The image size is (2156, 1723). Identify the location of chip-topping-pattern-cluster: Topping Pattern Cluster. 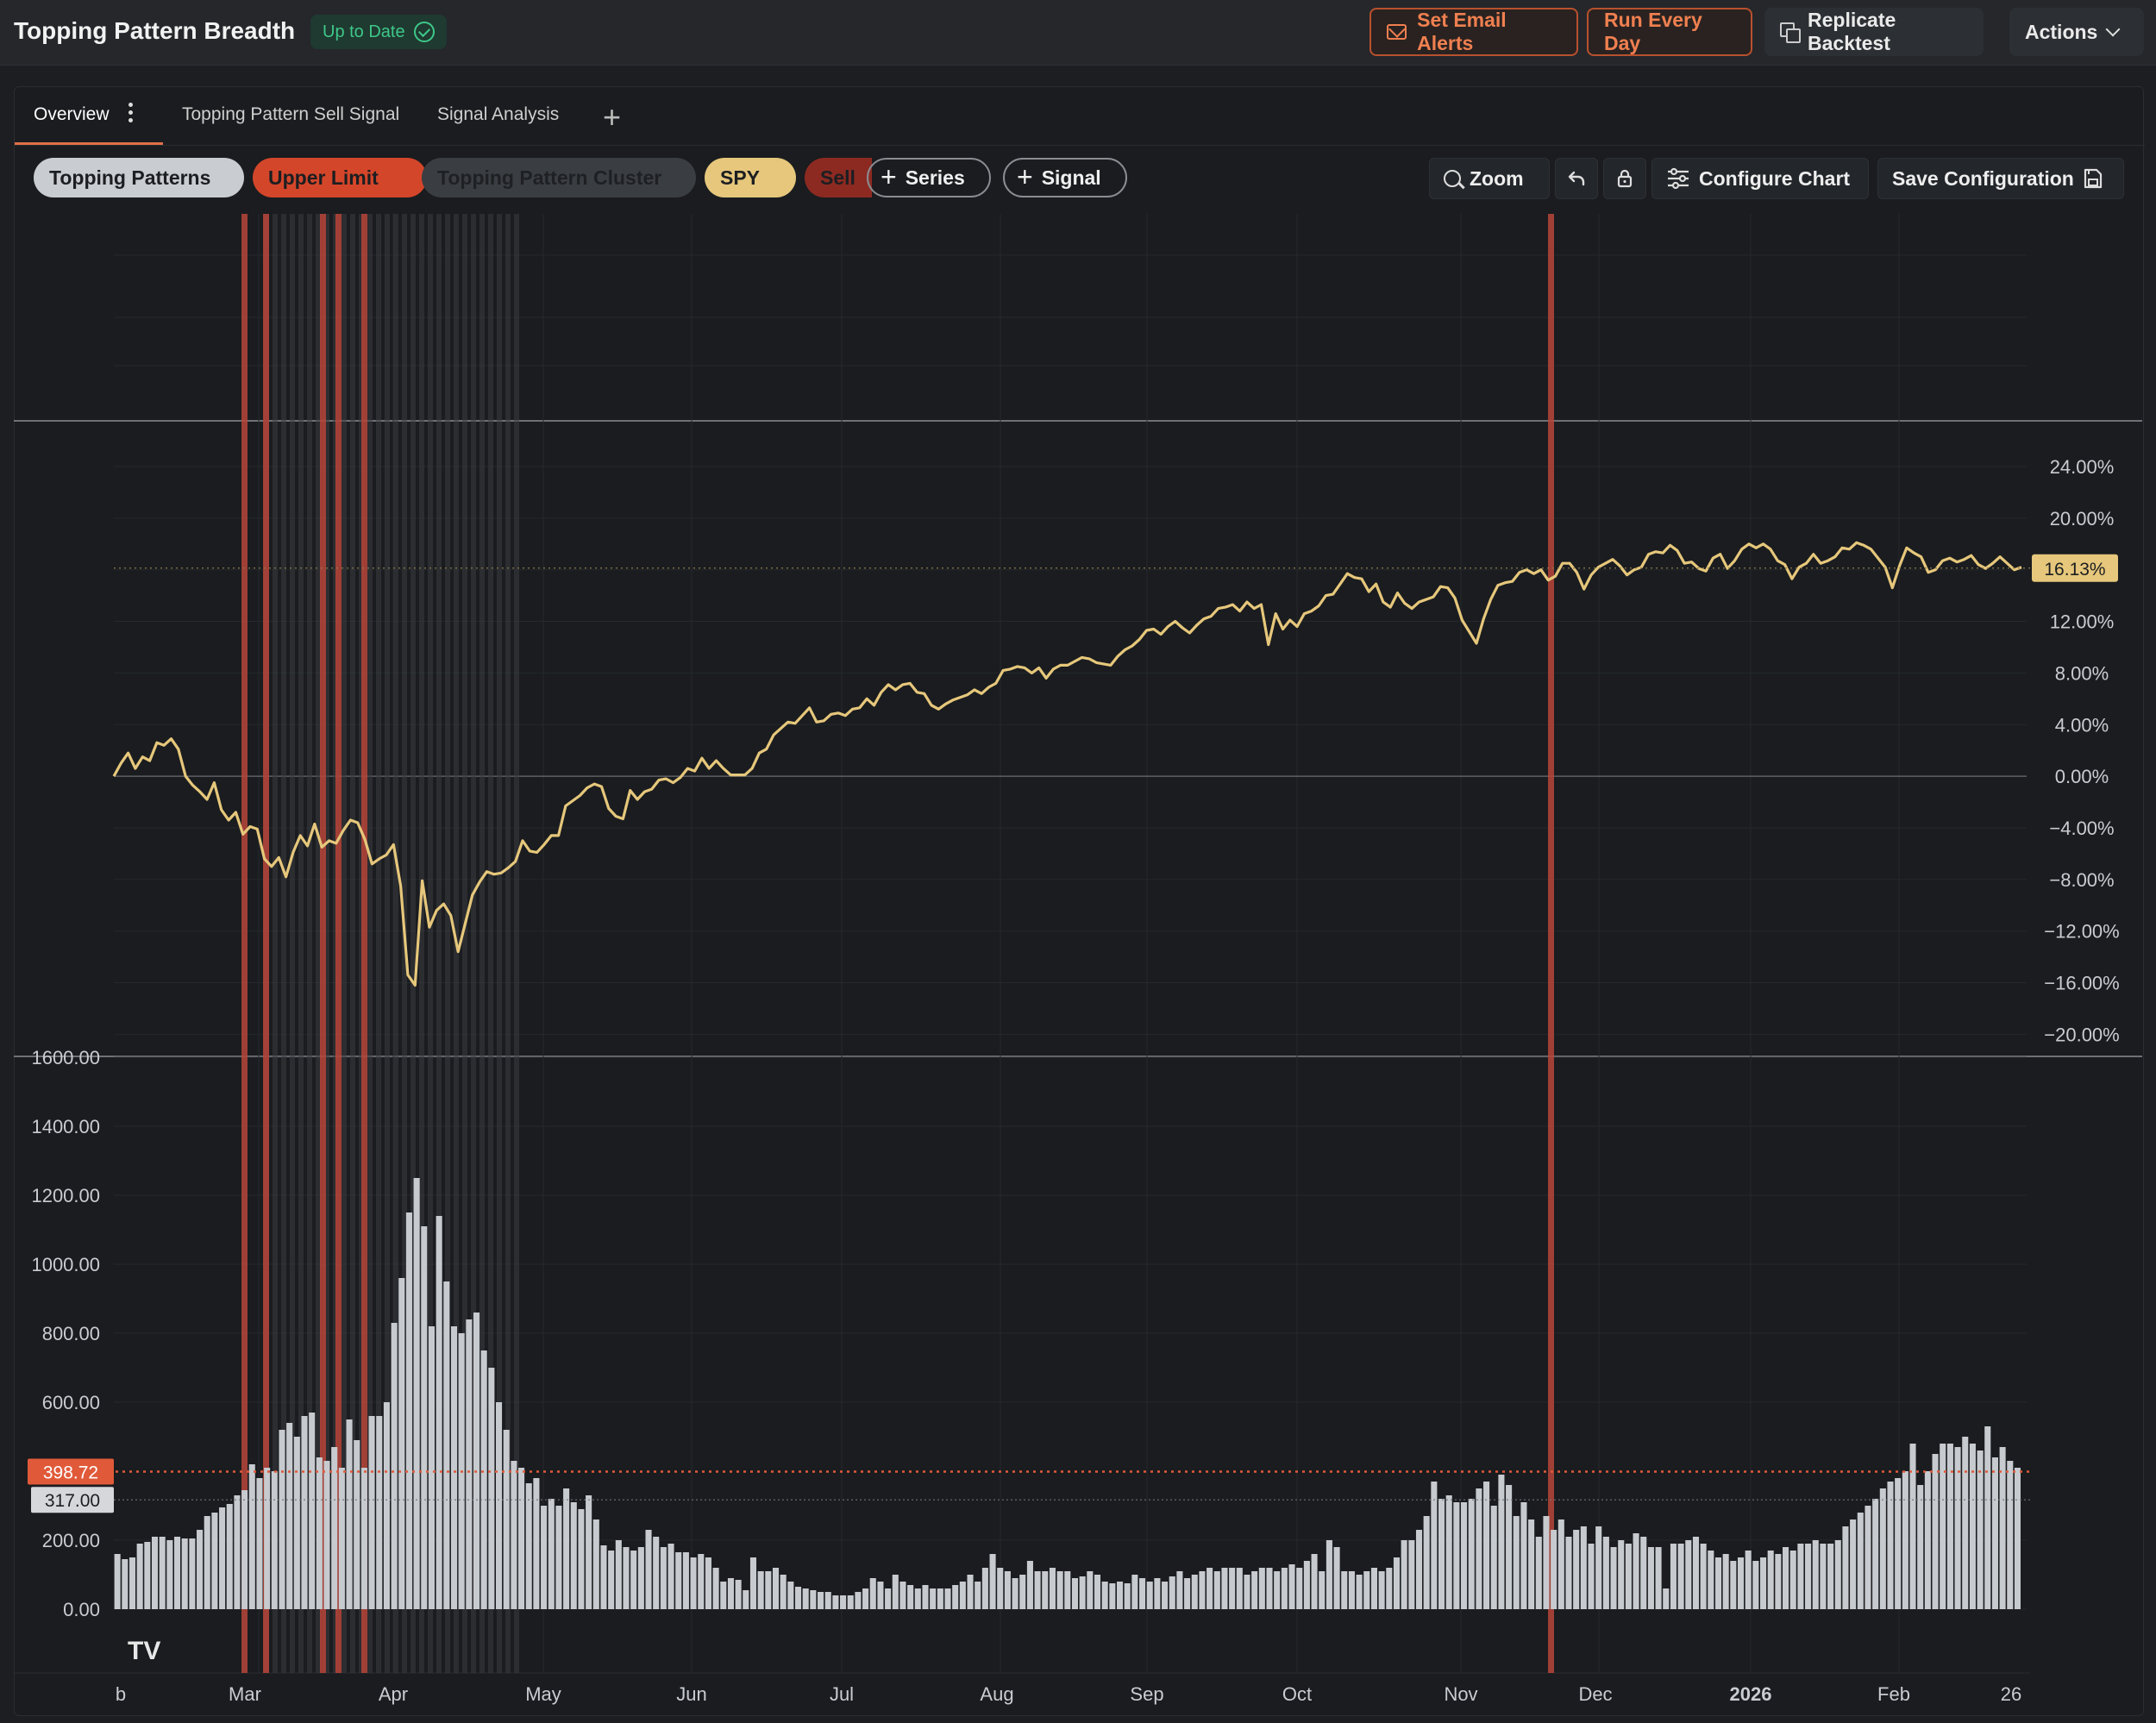
(559, 177).